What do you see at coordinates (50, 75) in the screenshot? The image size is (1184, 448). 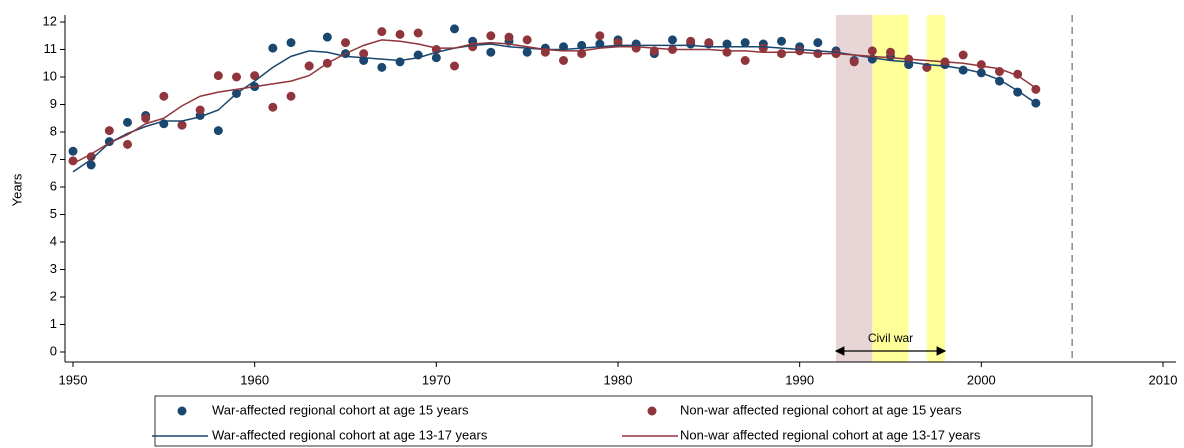 I see `y-tick-label: 10` at bounding box center [50, 75].